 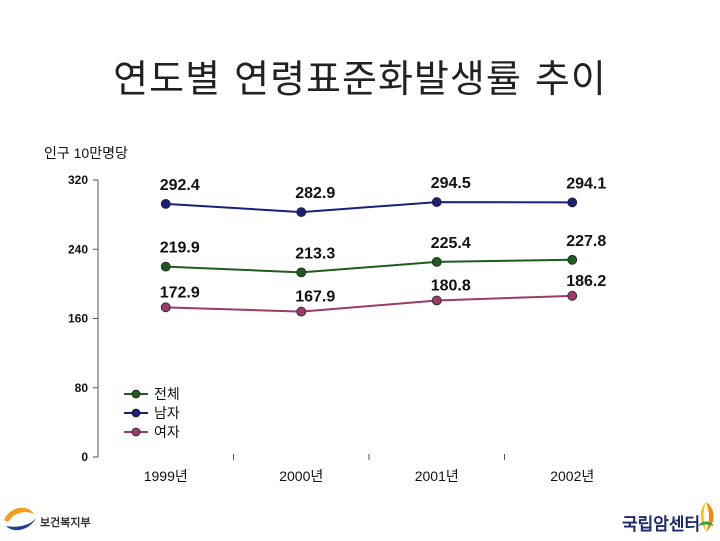 I want to click on ministry-name: 보건복지부, so click(x=65, y=523).